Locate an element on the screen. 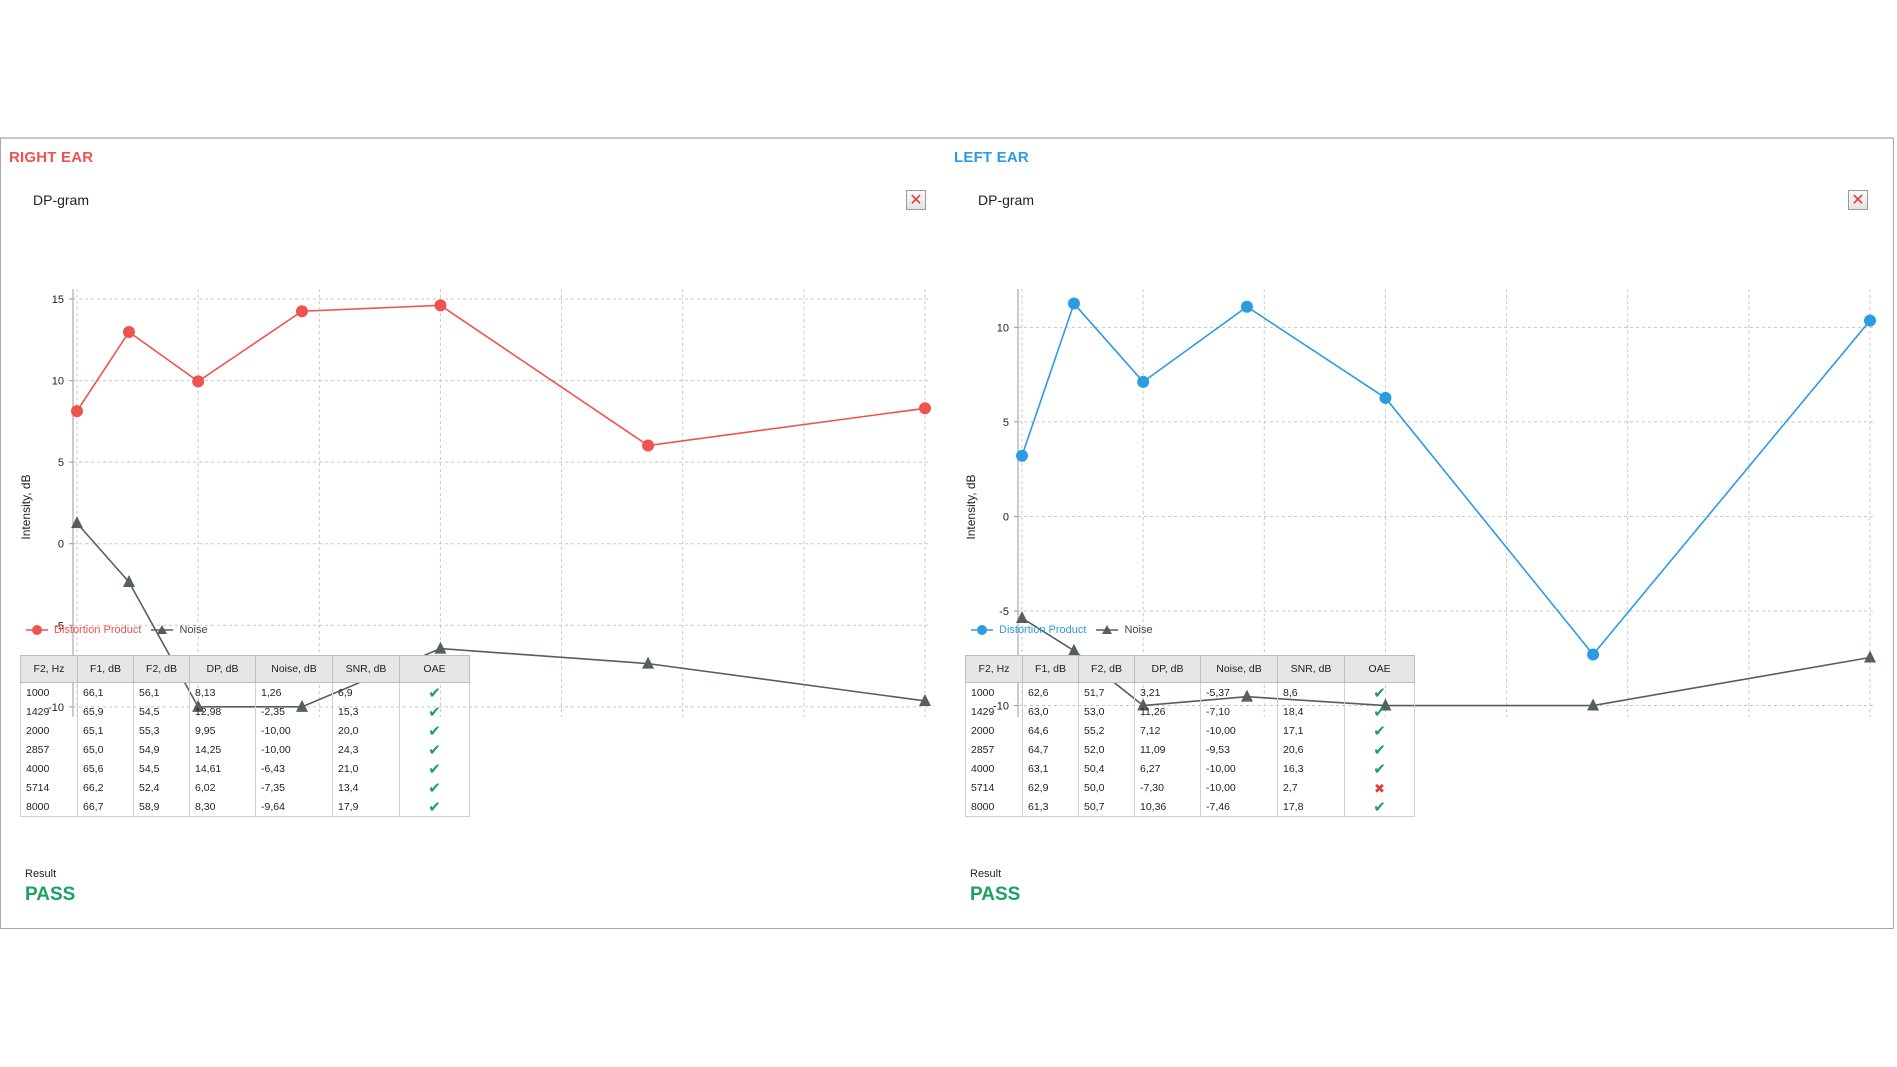  table-cell: 8,13 is located at coordinates (222, 692).